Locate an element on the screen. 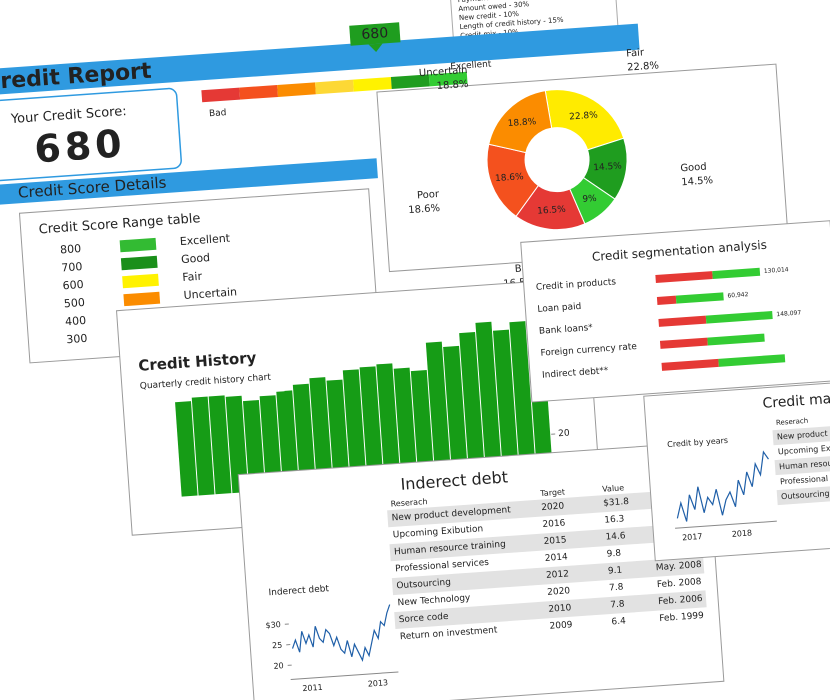 This screenshot has width=830, height=700. range-score: 700 is located at coordinates (72, 267).